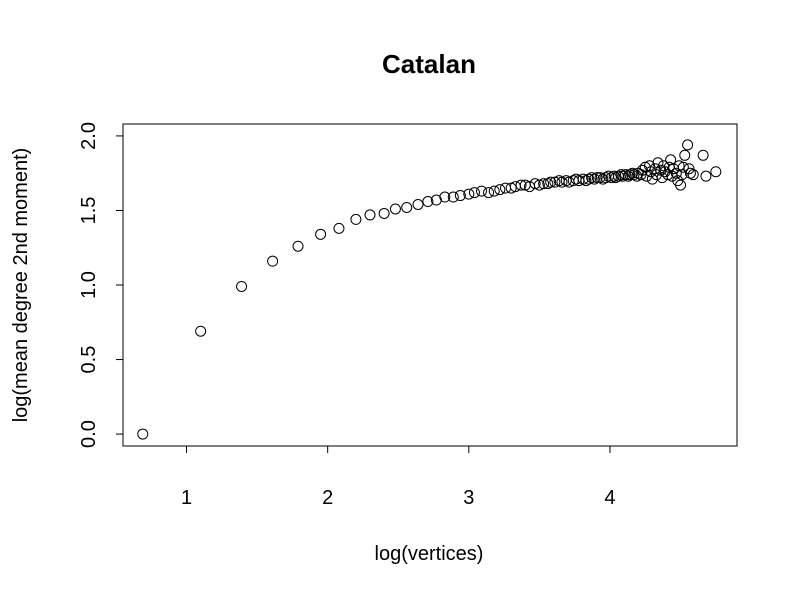 The image size is (800, 600). What do you see at coordinates (327, 498) in the screenshot?
I see `x-tick-label: 2` at bounding box center [327, 498].